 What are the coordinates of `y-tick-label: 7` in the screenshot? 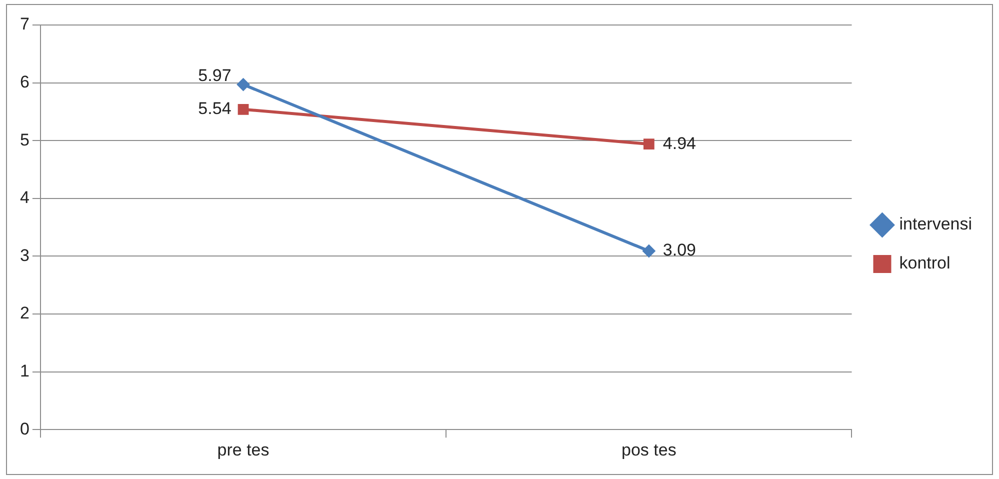 It's located at (25, 24).